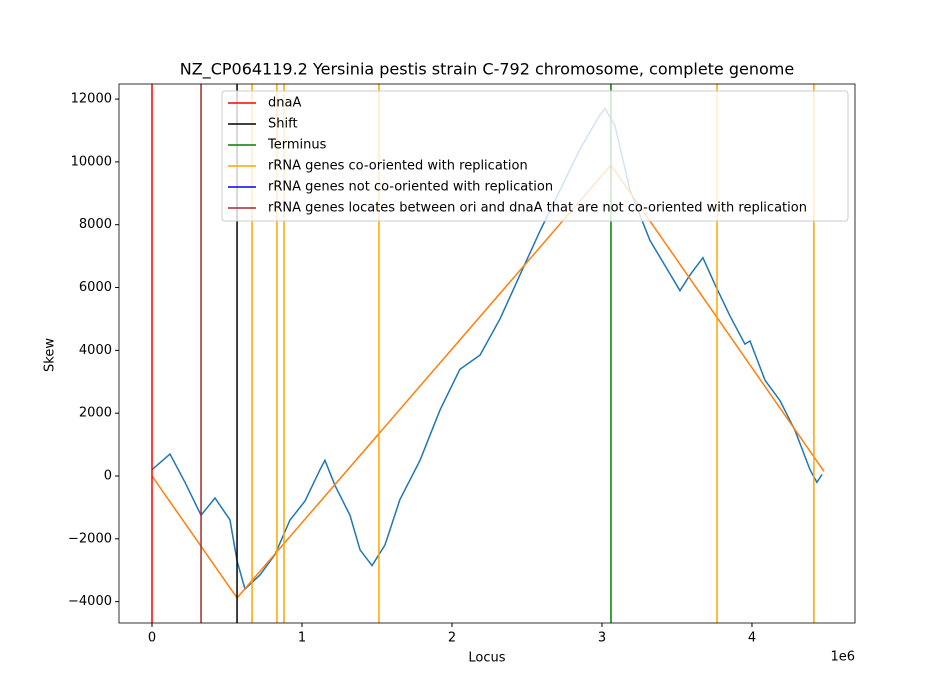 This screenshot has width=950, height=700. I want to click on y-tick-label: −4000, so click(90, 601).